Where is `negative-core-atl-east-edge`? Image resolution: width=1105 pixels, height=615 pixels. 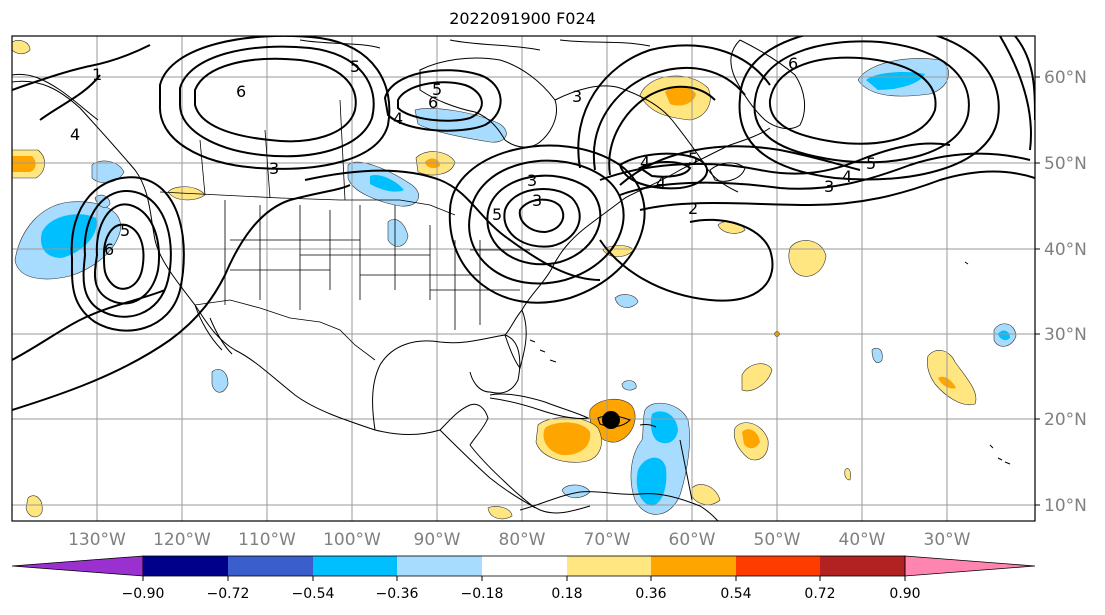
negative-core-atl-east-edge is located at coordinates (1004, 335).